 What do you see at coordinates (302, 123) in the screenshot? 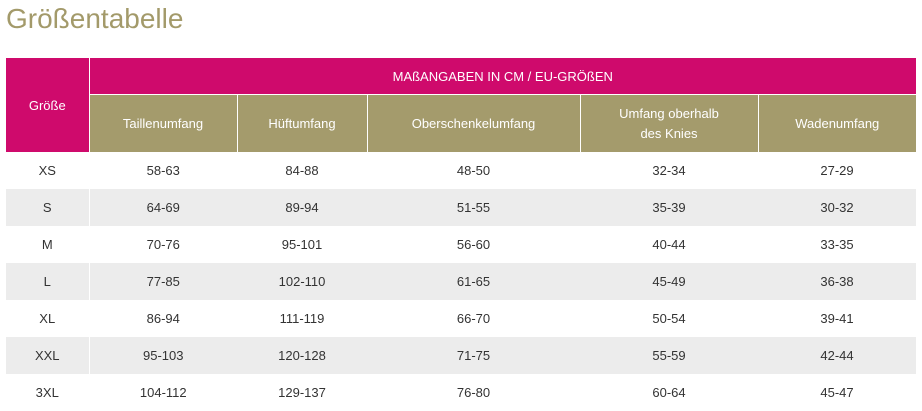
I see `column-header-hip: Hüftumfang` at bounding box center [302, 123].